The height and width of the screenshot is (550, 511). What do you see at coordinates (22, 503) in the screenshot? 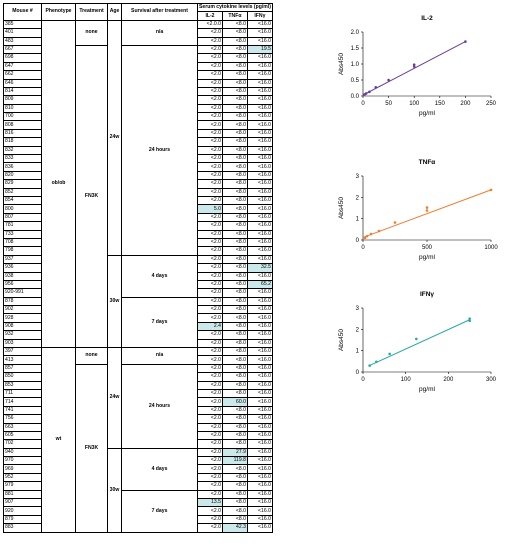
I see `mouse-id-cell: 907` at bounding box center [22, 503].